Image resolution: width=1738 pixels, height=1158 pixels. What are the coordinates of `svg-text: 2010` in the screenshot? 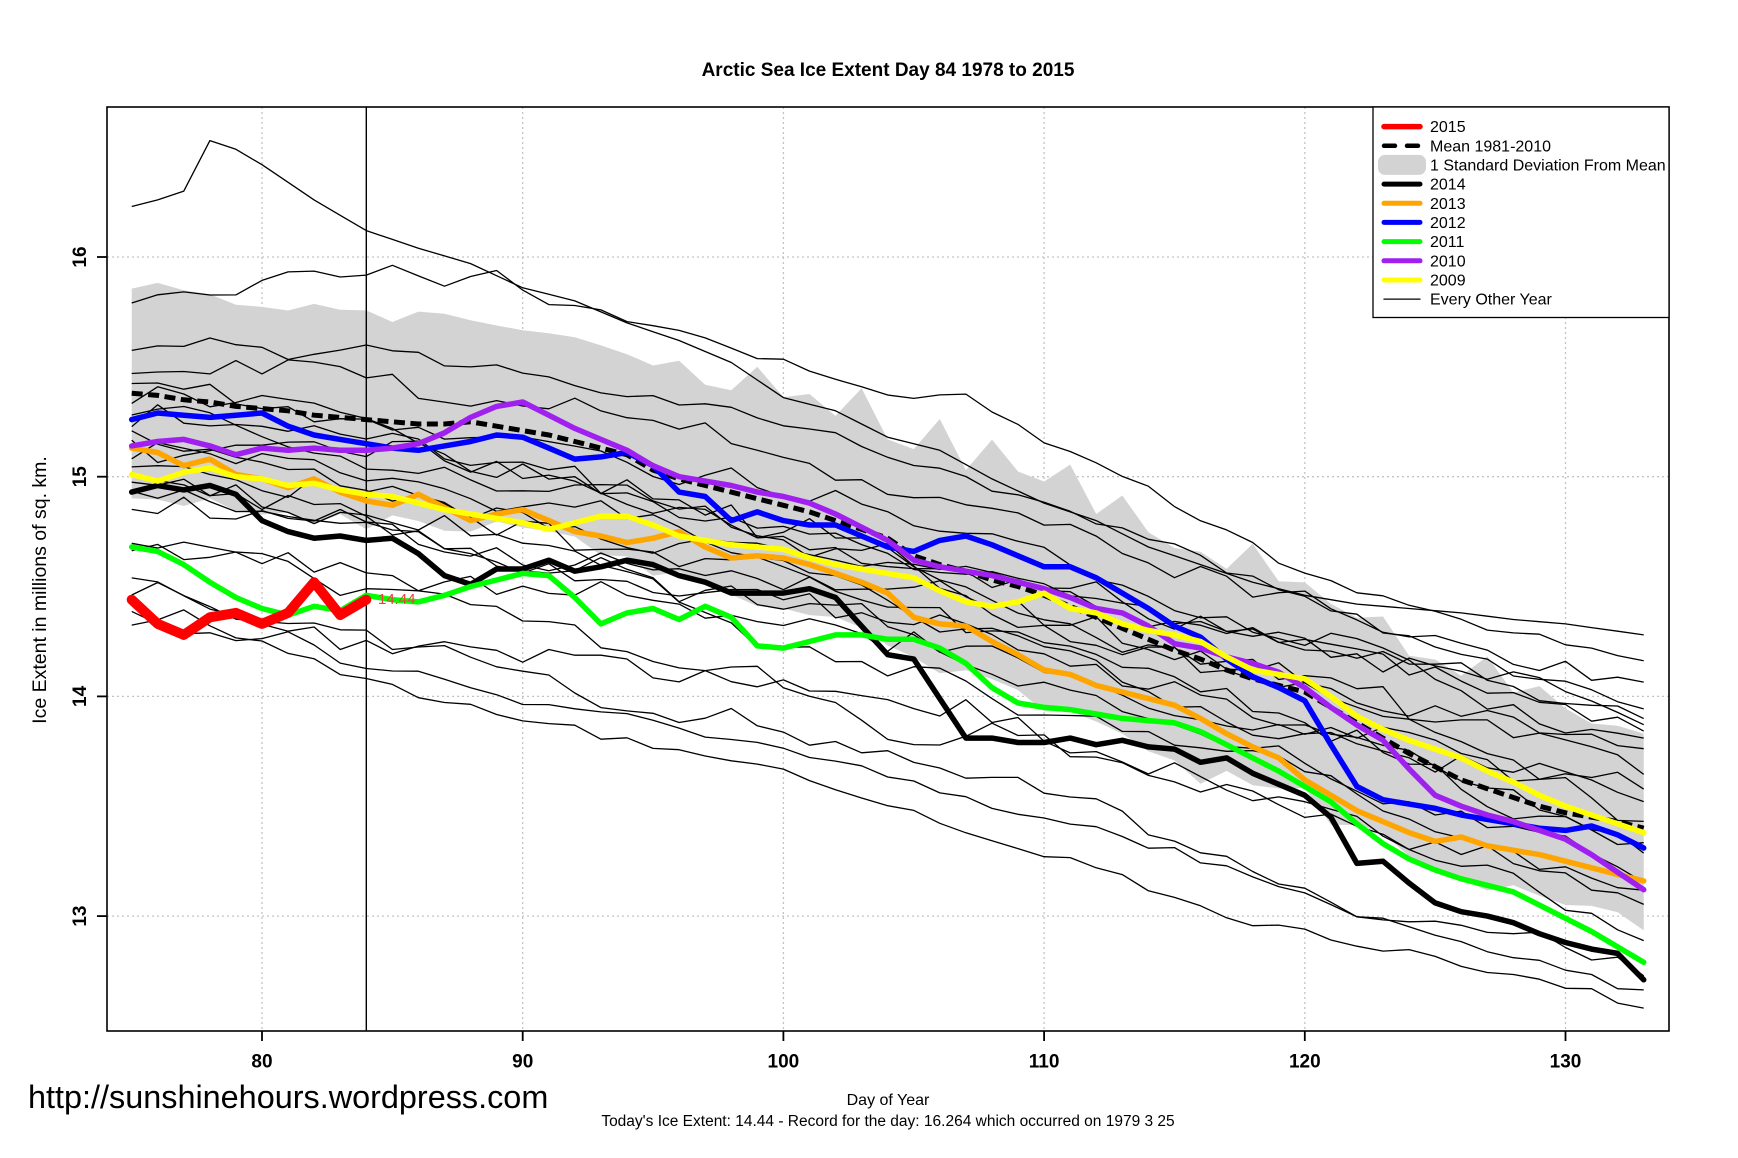 It's located at (1448, 261).